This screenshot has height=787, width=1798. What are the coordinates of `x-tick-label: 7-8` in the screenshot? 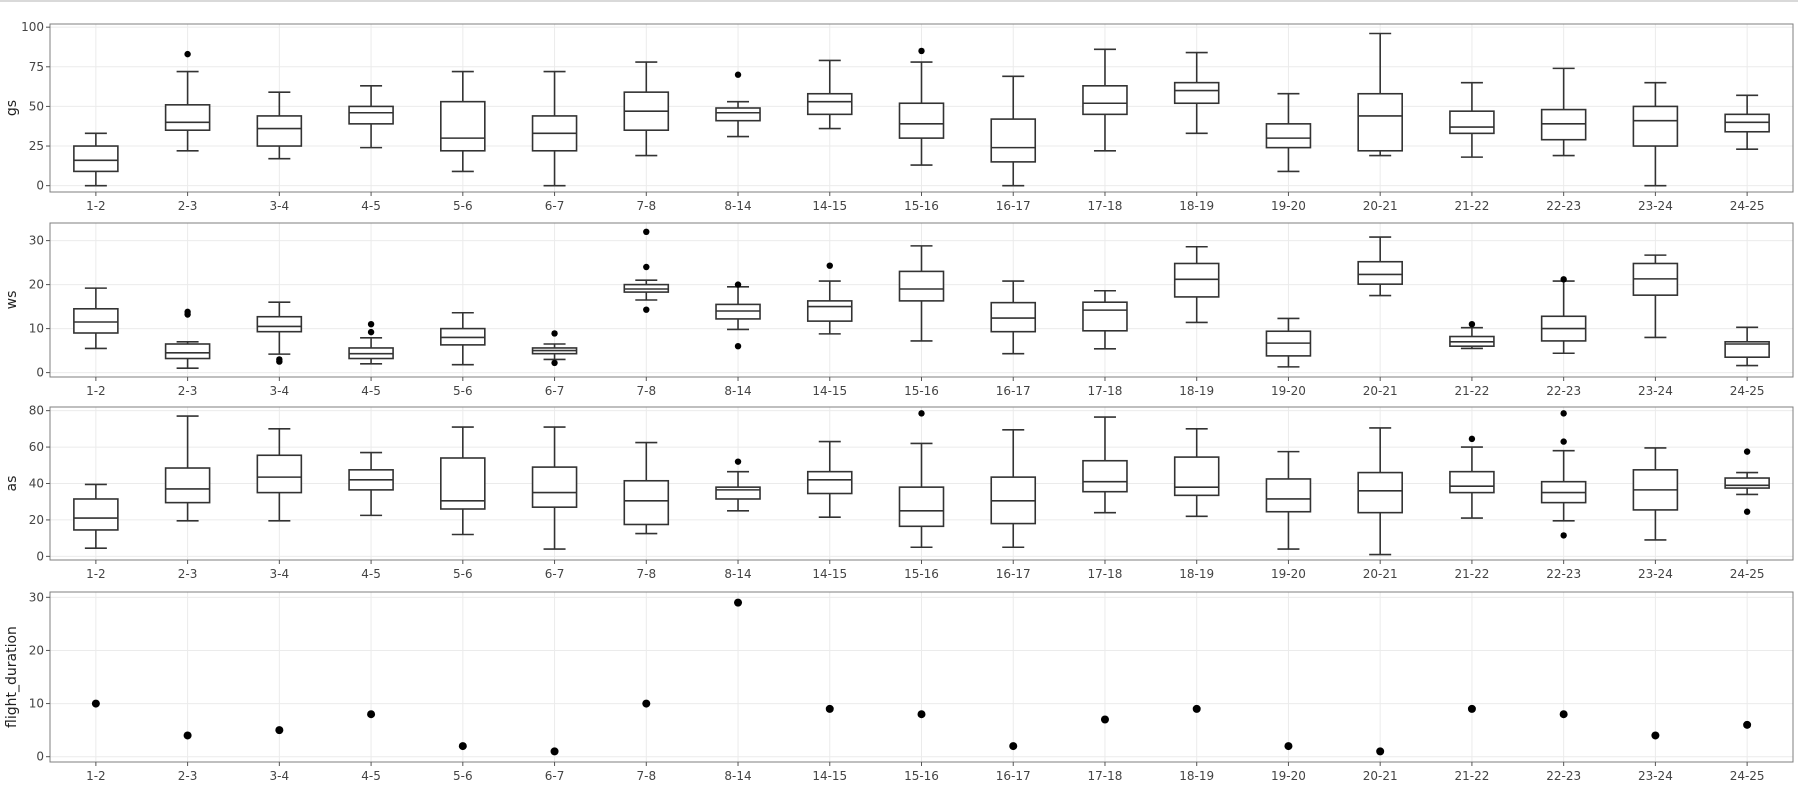 It's located at (646, 574).